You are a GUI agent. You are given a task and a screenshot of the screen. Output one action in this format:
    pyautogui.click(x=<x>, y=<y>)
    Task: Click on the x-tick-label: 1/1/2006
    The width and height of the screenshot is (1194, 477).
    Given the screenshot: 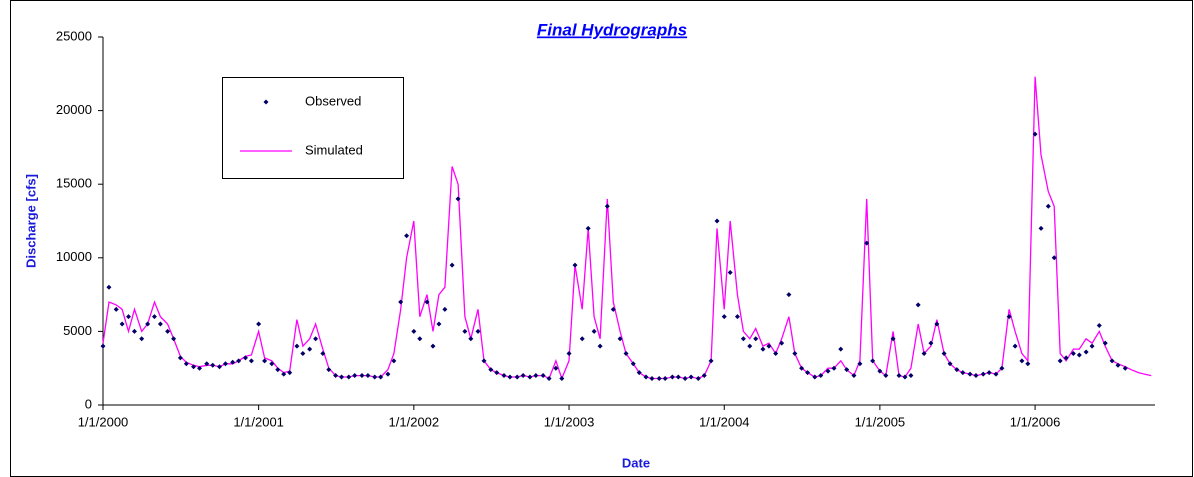 What is the action you would take?
    pyautogui.click(x=1035, y=421)
    